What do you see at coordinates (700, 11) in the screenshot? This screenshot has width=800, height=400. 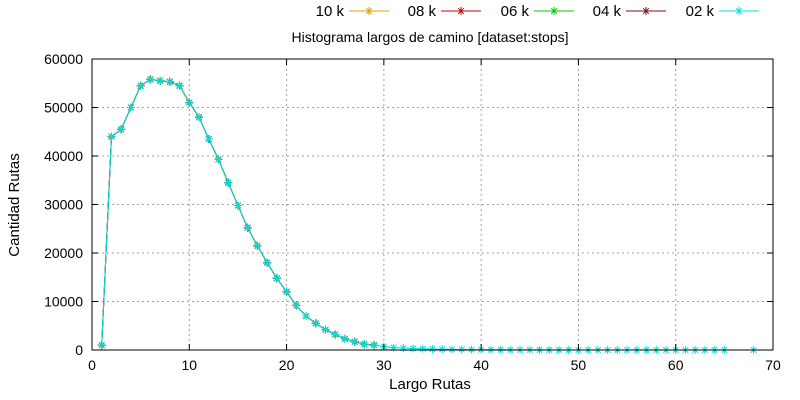 I see `legend-label: 02 k` at bounding box center [700, 11].